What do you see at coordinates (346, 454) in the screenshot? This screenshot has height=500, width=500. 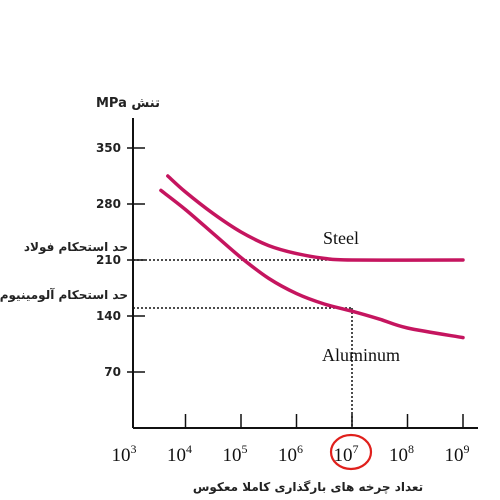 I see `x-tick-label: 10⁷` at bounding box center [346, 454].